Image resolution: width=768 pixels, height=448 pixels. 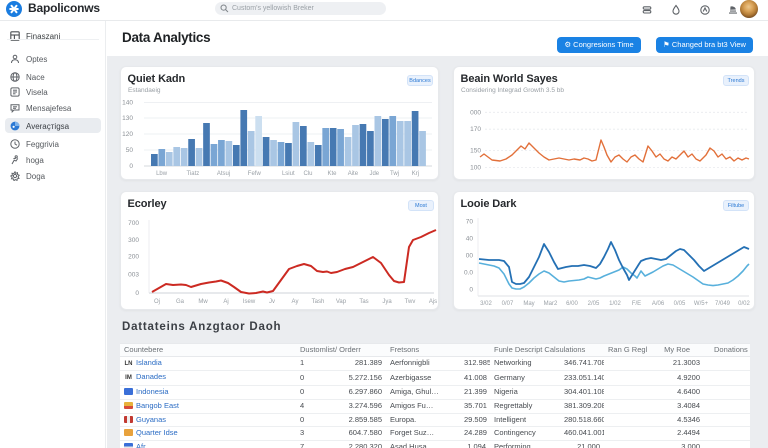 What do you see at coordinates (332, 174) in the screenshot?
I see `svg-text: Kte` at bounding box center [332, 174].